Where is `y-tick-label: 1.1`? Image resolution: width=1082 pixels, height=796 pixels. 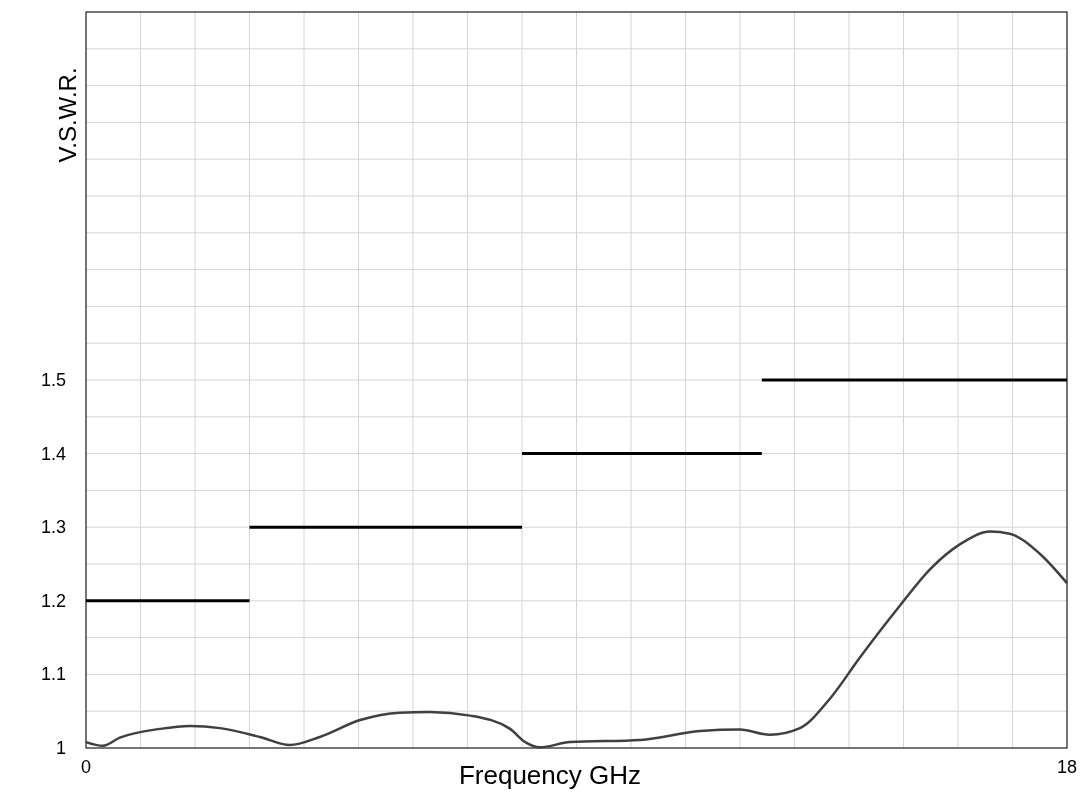
y-tick-label: 1.1 is located at coordinates (53, 674).